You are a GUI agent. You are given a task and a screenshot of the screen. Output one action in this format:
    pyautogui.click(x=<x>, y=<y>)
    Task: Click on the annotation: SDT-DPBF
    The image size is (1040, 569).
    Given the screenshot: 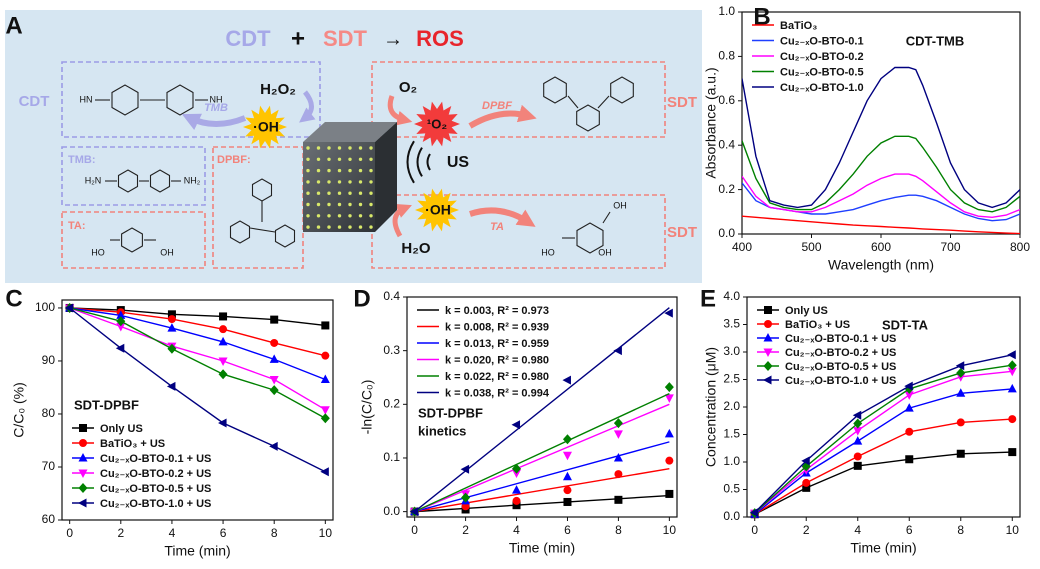 What is the action you would take?
    pyautogui.click(x=450, y=412)
    